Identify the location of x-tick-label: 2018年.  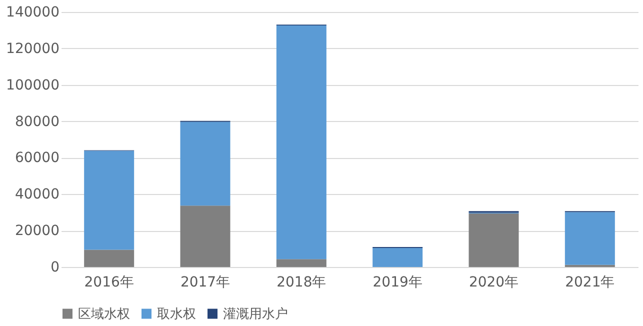
(301, 282).